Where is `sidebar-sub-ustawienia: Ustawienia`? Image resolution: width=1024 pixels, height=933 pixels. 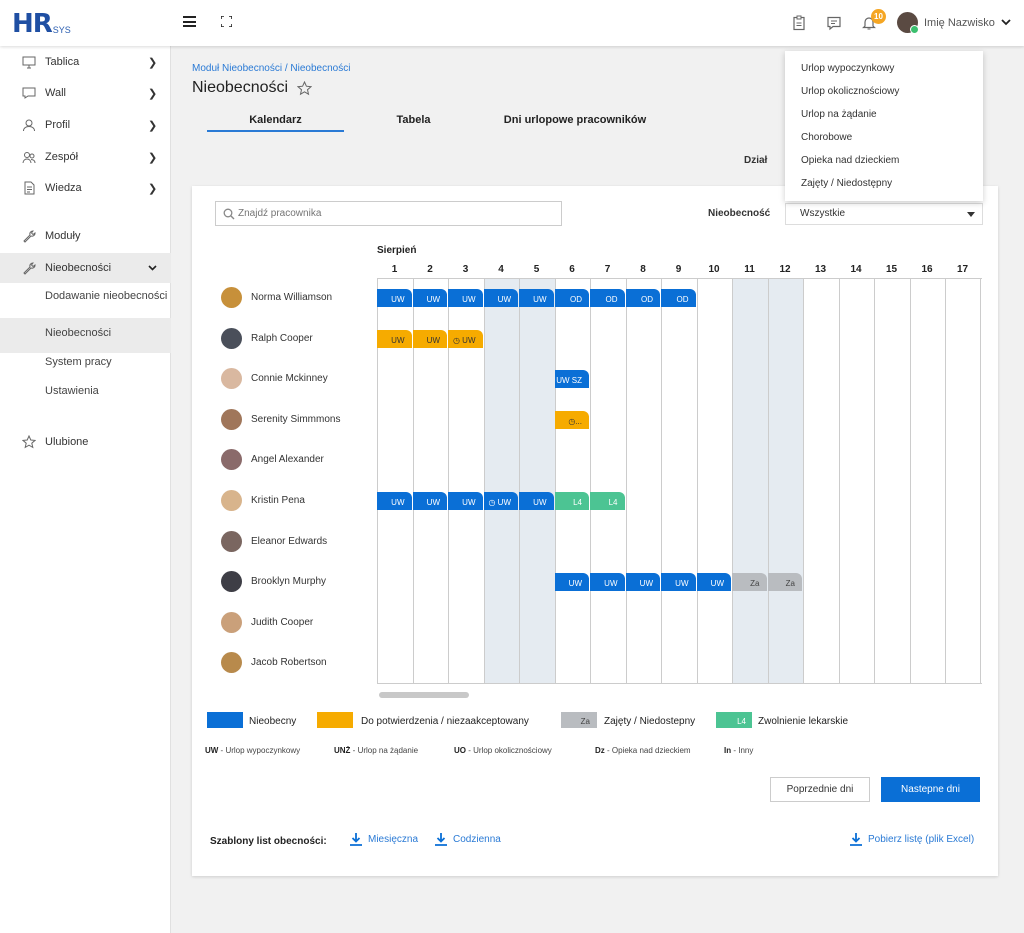 sidebar-sub-ustawienia: Ustawienia is located at coordinates (72, 391).